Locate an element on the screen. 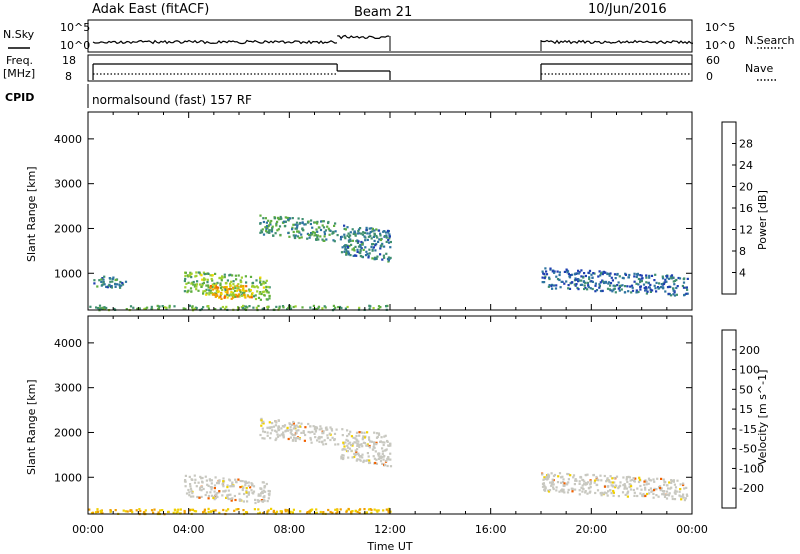 This screenshot has height=554, width=800. power-colorbar-label: Power [dB] is located at coordinates (762, 220).